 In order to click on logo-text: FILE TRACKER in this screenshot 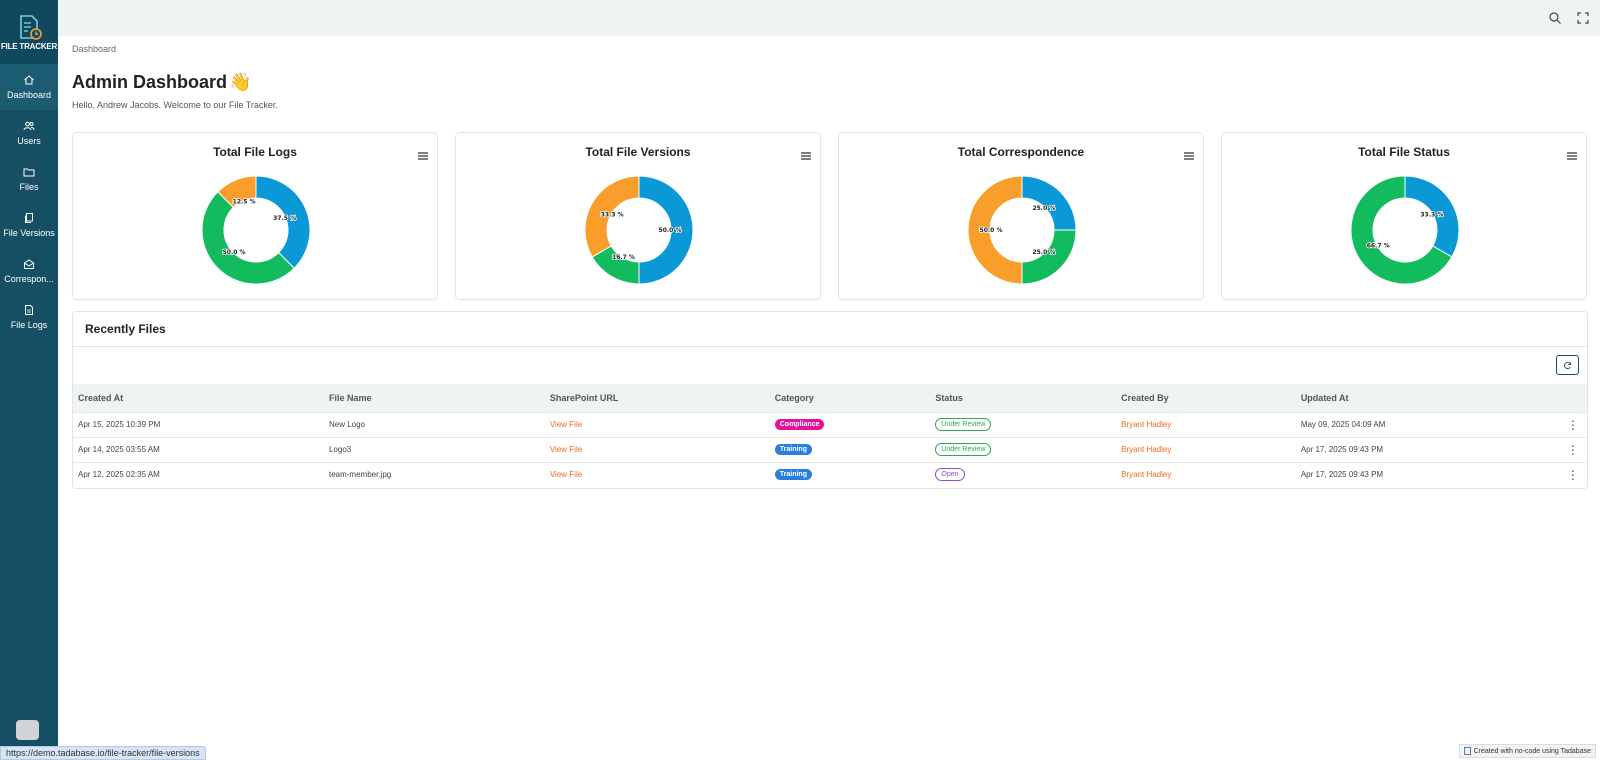, I will do `click(29, 46)`.